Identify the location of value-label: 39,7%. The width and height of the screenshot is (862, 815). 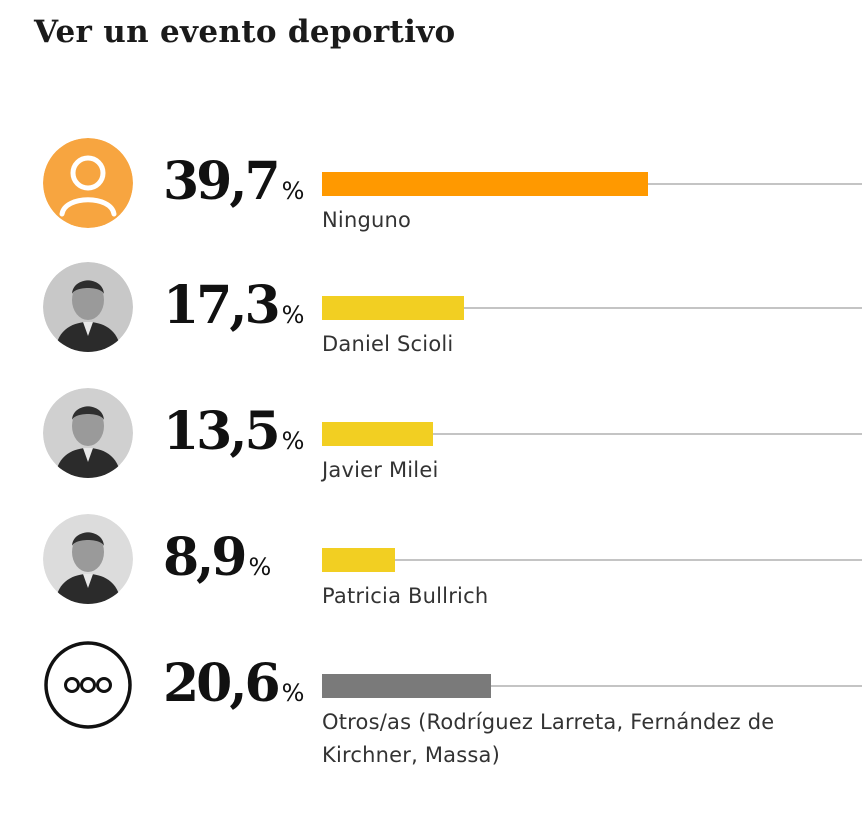
(233, 182).